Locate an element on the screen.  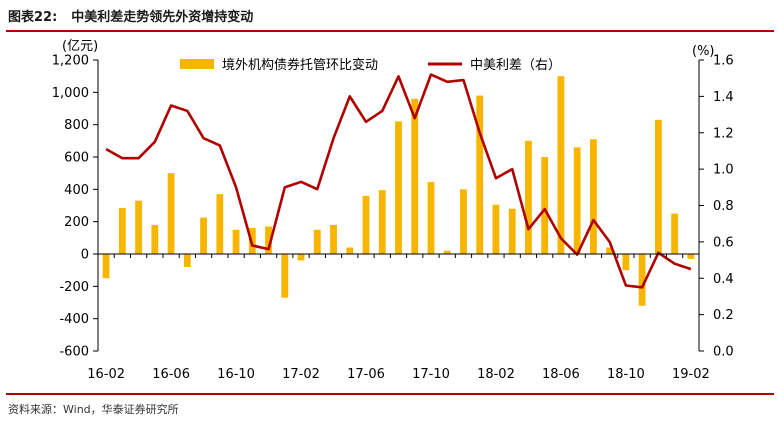
right-tick-label: 0.4 is located at coordinates (723, 279).